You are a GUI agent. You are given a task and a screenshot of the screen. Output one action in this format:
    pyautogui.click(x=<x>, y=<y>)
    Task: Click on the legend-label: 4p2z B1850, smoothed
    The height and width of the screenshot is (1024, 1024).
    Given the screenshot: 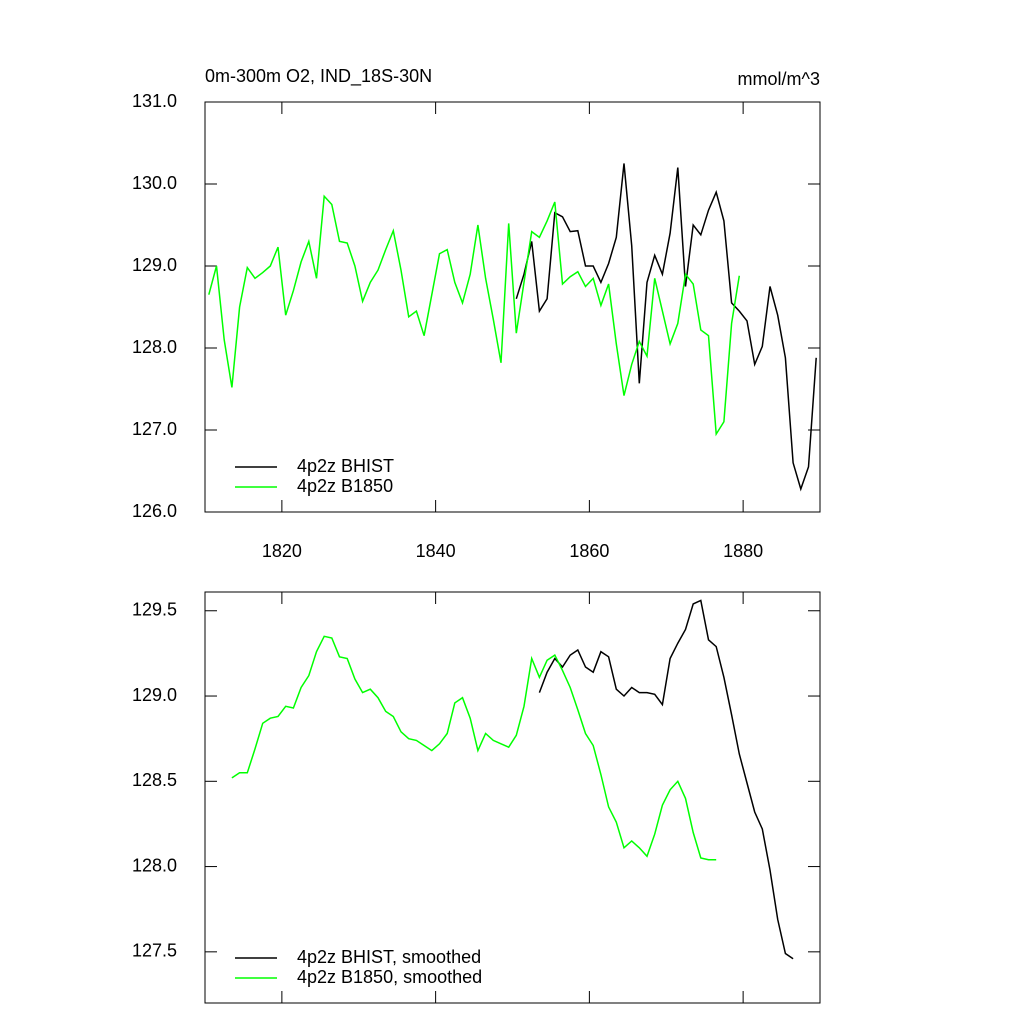 What is the action you would take?
    pyautogui.click(x=389, y=977)
    